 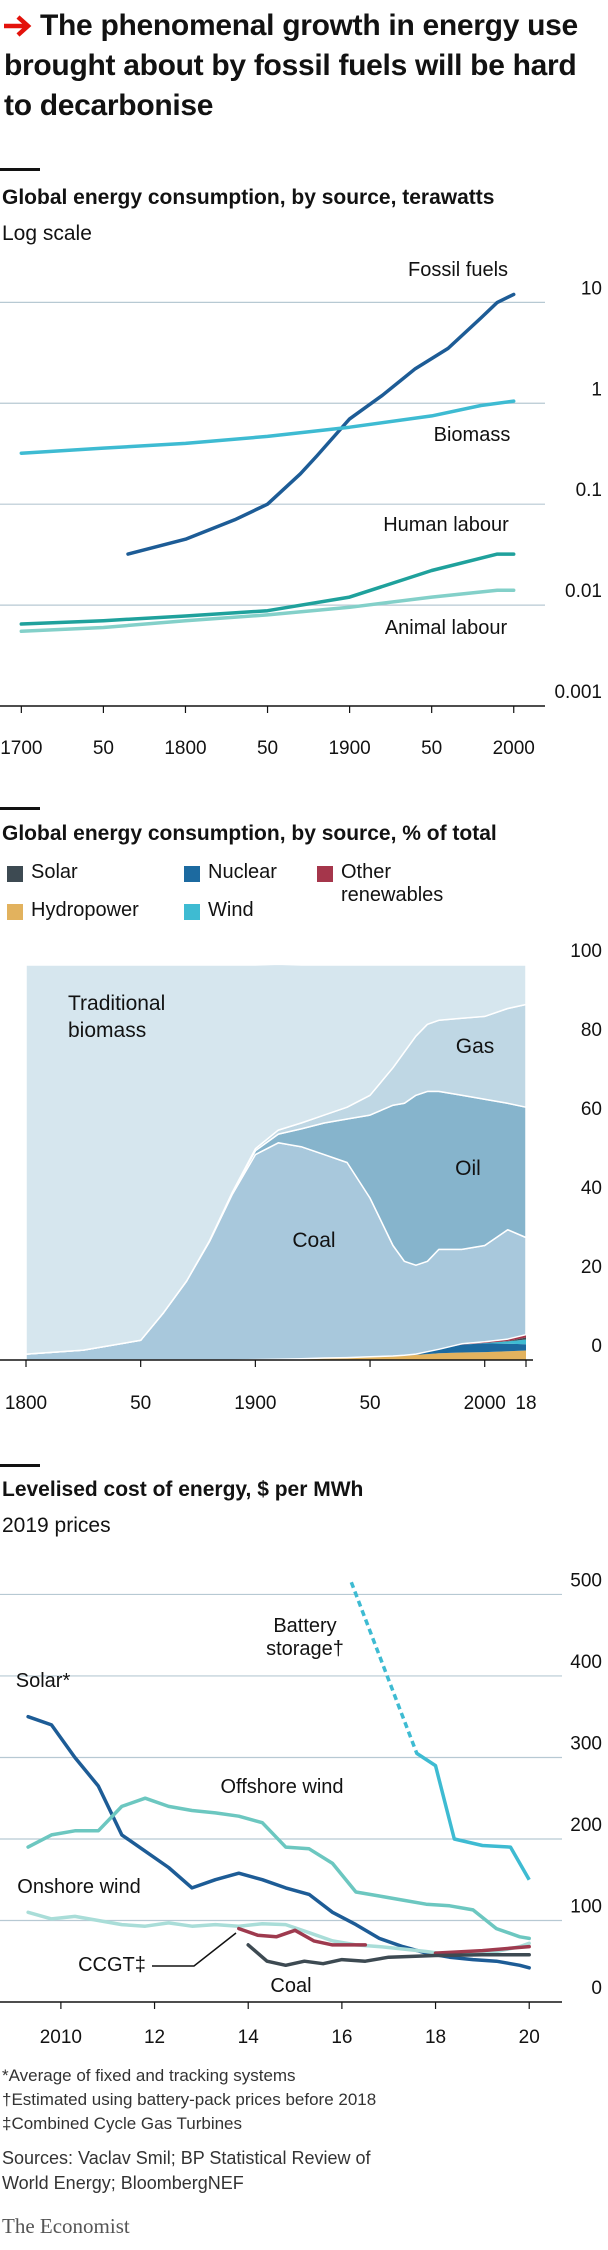 What do you see at coordinates (583, 591) in the screenshot?
I see `y-tick-label: 0.01` at bounding box center [583, 591].